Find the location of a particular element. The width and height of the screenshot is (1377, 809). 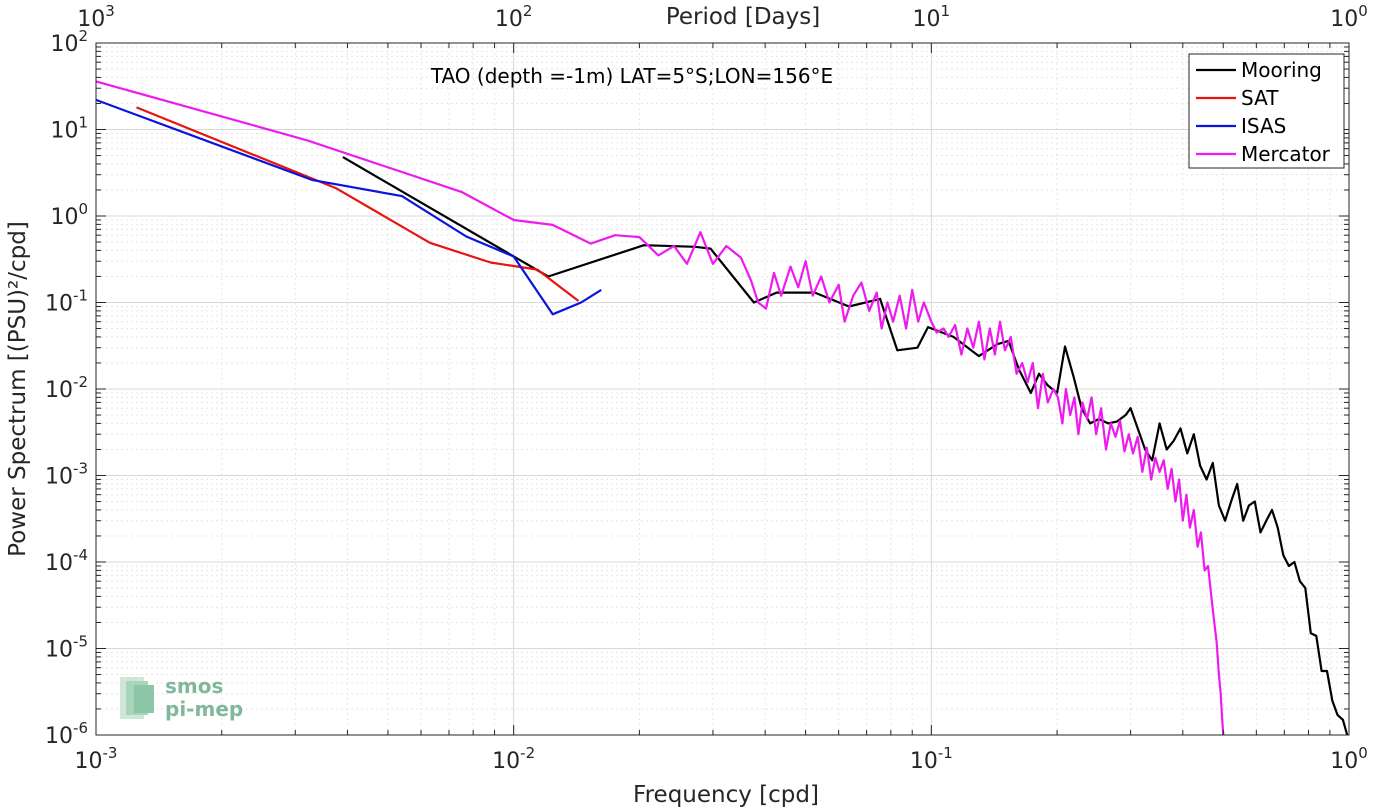

legend: Mooring SAT ISAS Mercator is located at coordinates (1266, 111).